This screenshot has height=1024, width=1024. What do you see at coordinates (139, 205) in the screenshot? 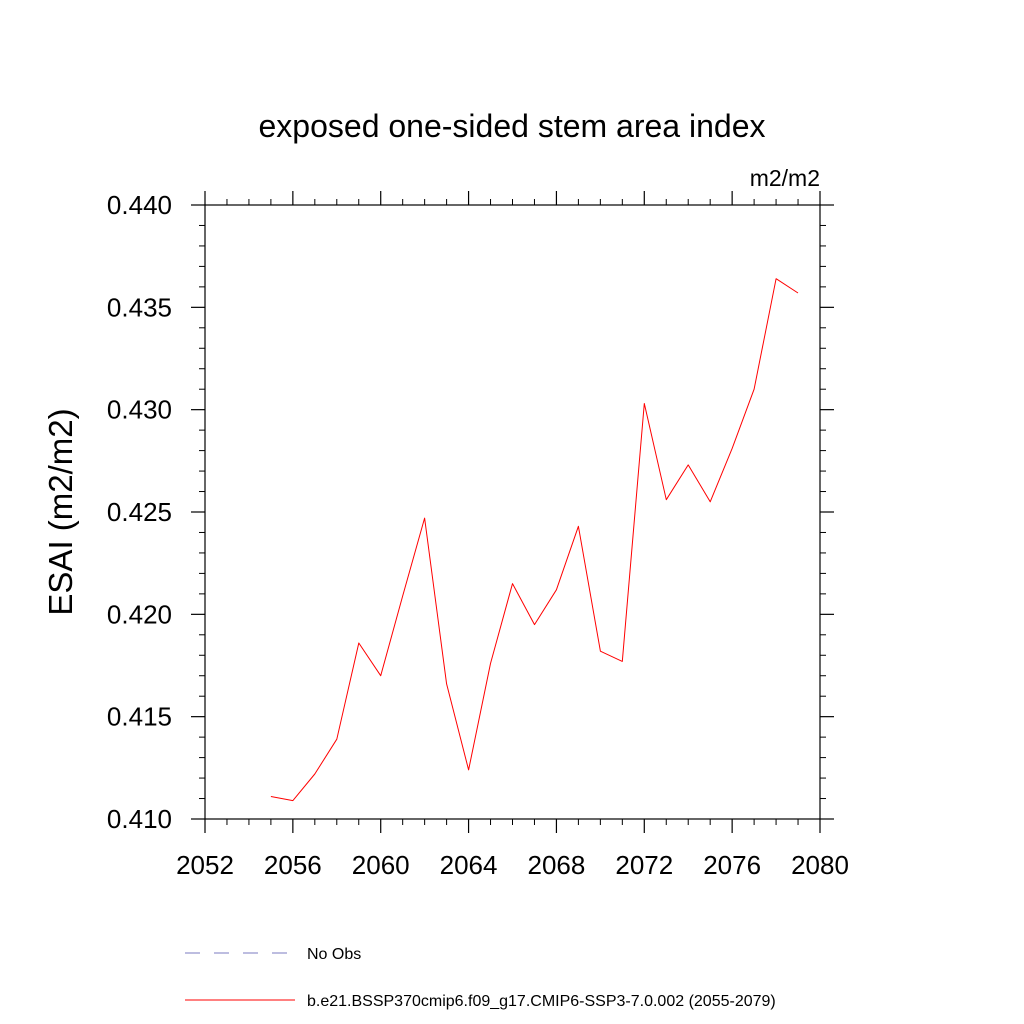
I see `y-tick-label: 0.440` at bounding box center [139, 205].